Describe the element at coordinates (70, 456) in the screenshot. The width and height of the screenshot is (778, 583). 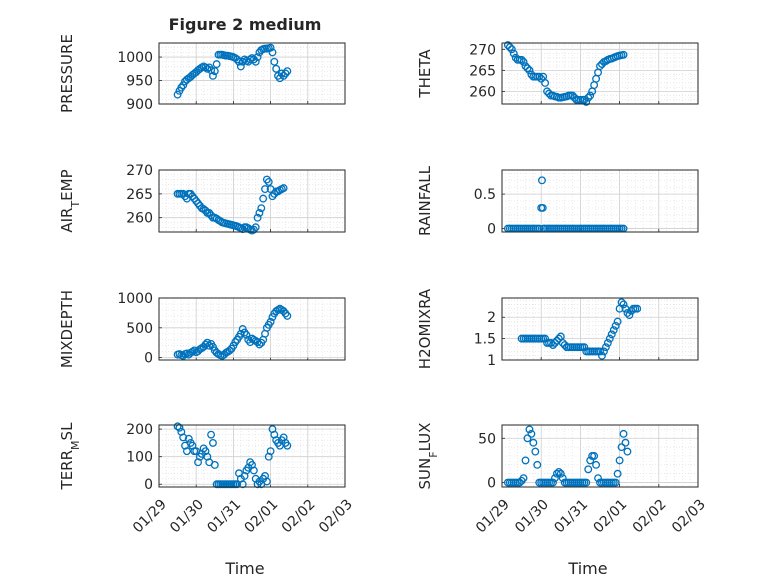
I see `y-axis-label: TERRMSL` at that location.